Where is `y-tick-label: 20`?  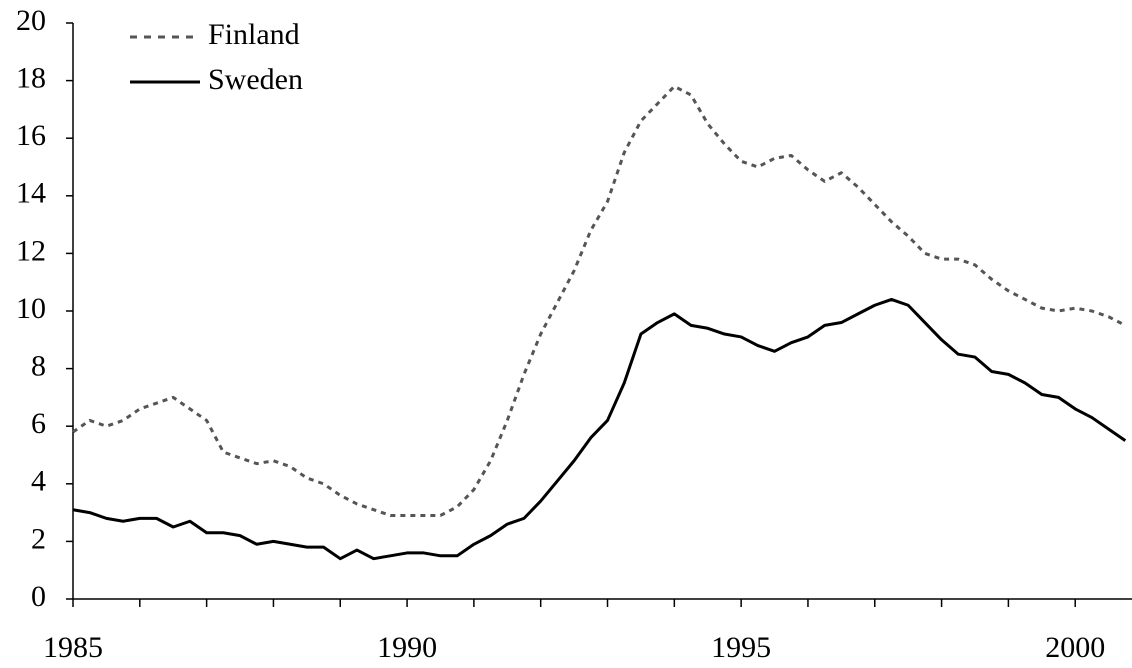 y-tick-label: 20 is located at coordinates (31, 20).